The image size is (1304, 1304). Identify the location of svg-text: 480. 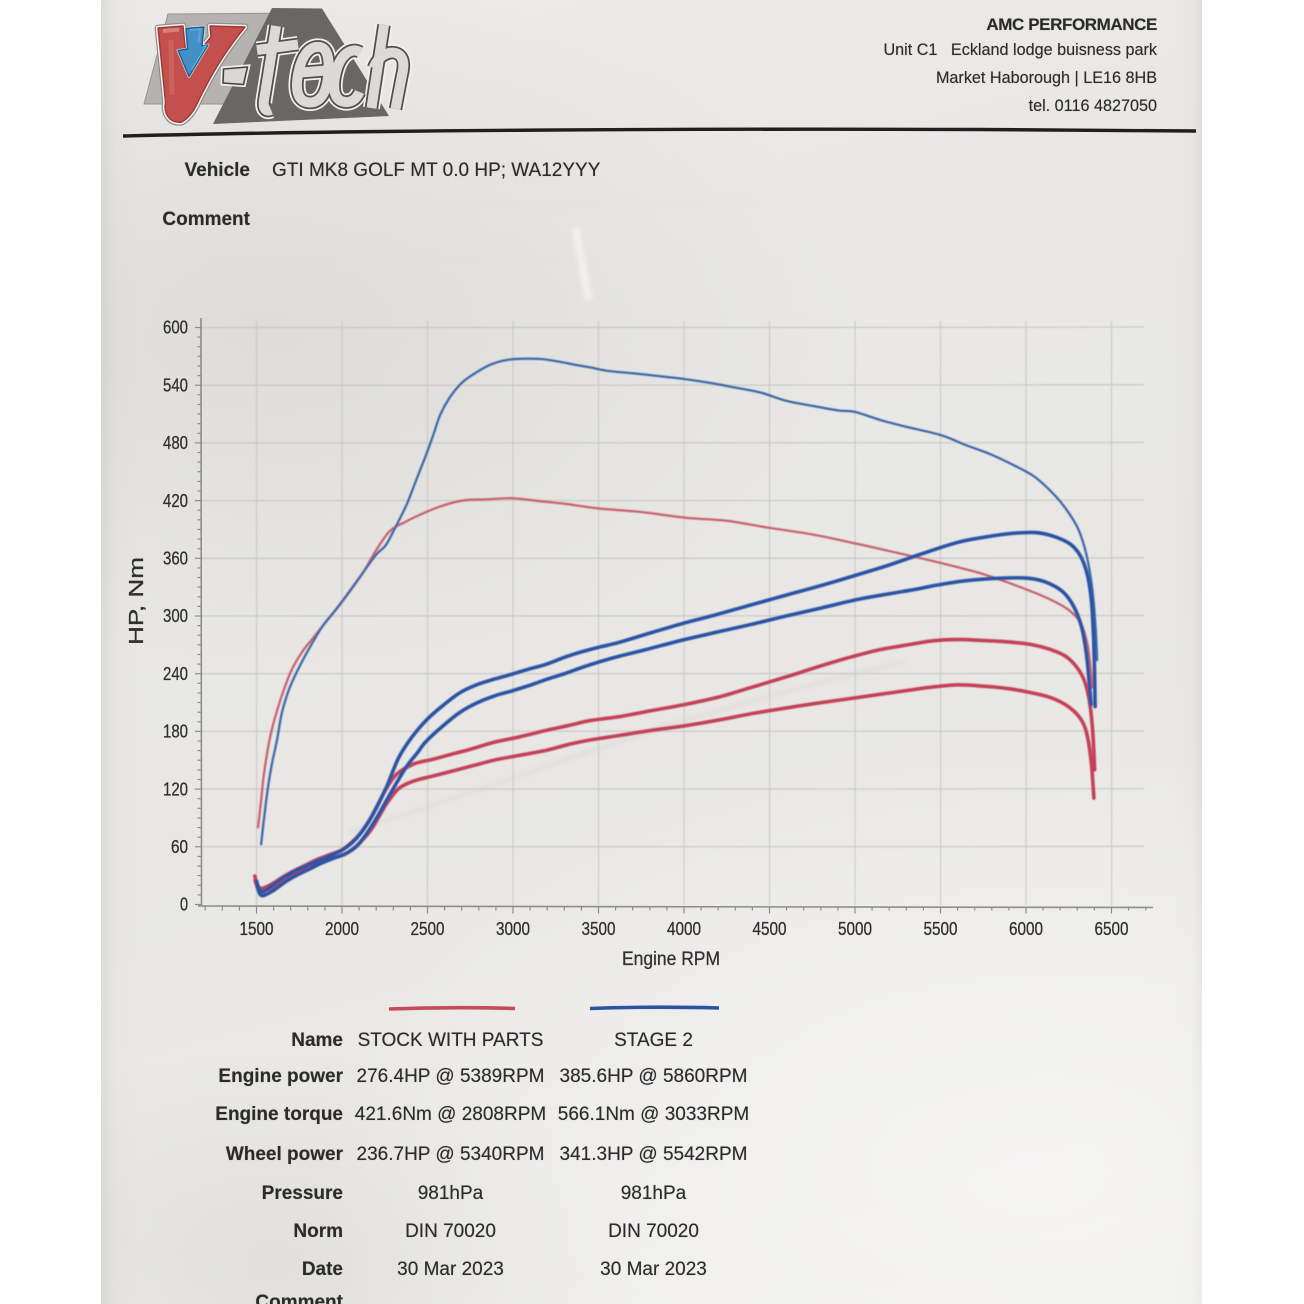
(175, 442).